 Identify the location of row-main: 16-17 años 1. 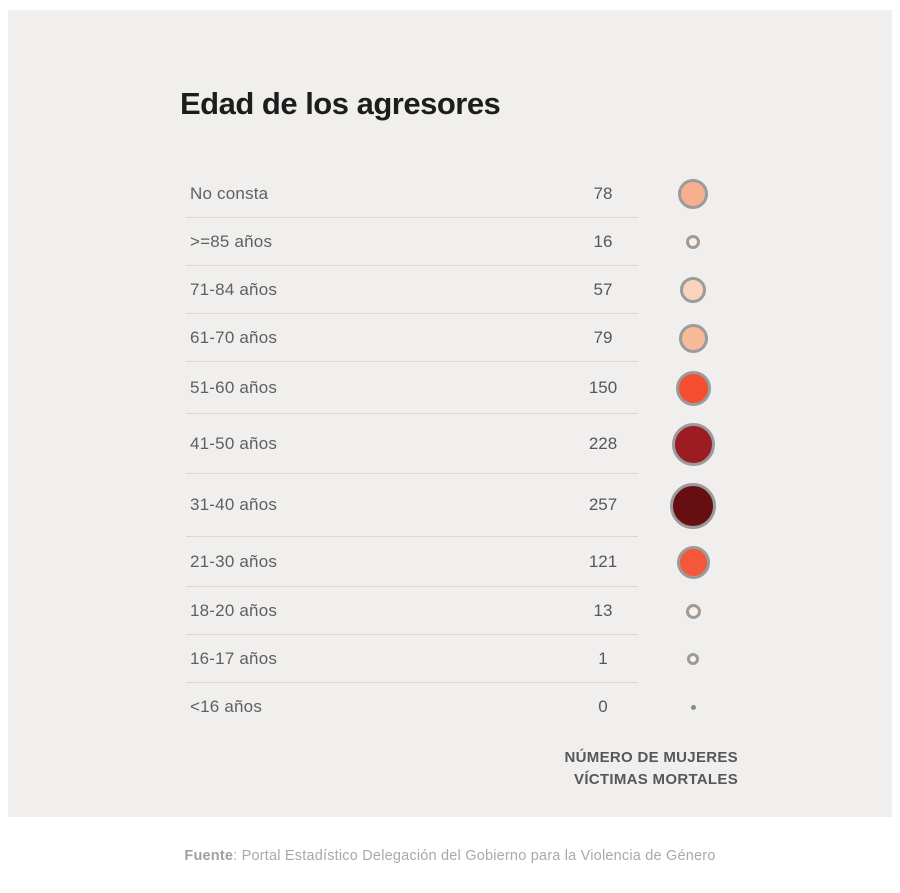
(412, 659).